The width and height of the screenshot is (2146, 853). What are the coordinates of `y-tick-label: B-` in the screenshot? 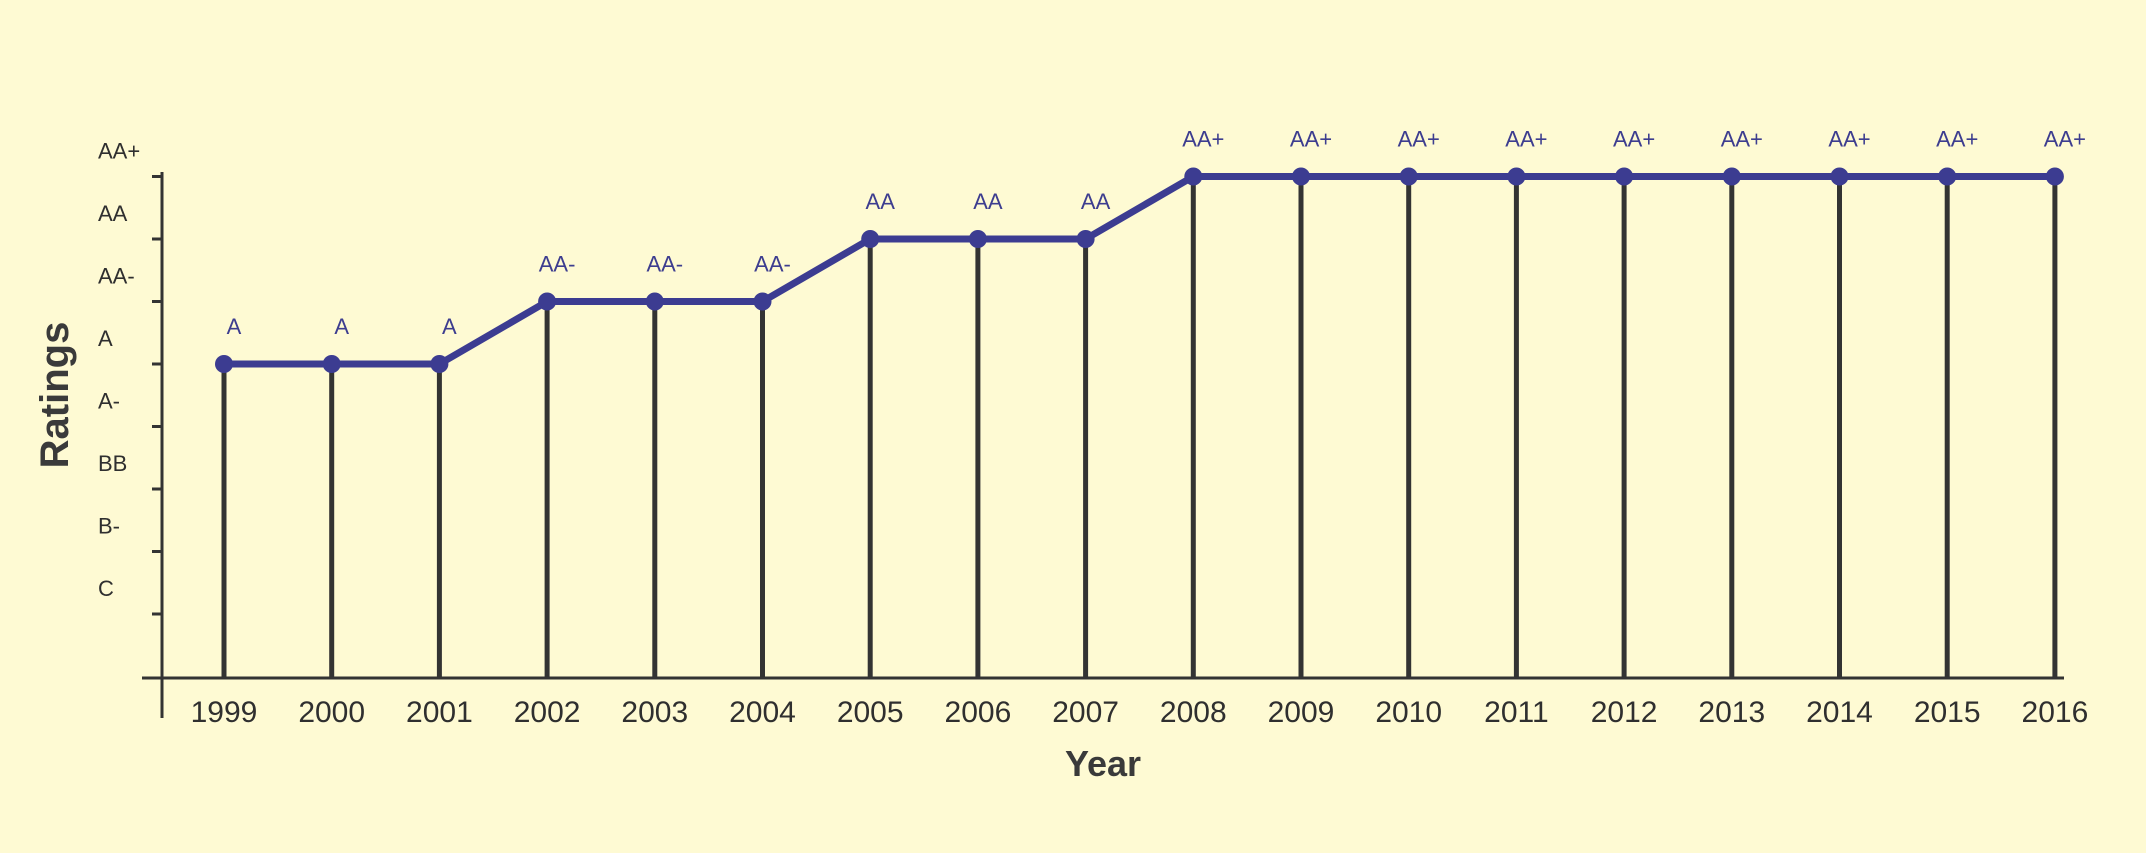 It's located at (109, 526).